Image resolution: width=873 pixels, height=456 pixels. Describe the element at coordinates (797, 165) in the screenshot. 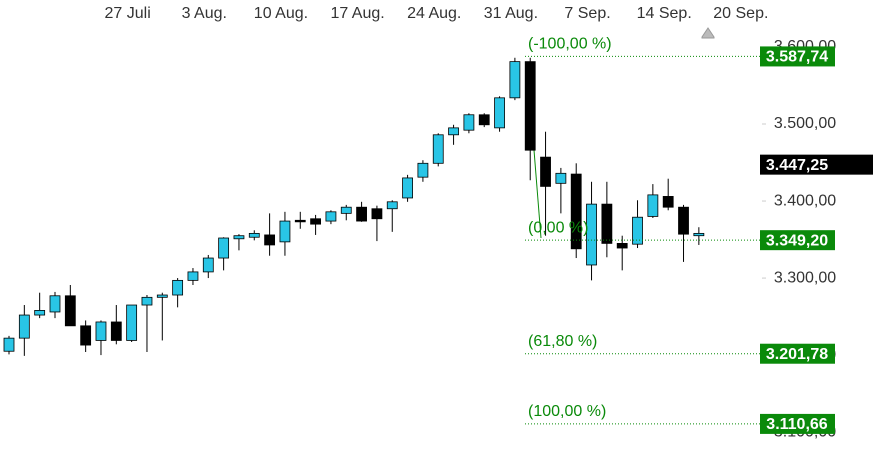

I see `last-price-label: 3.447,25` at that location.